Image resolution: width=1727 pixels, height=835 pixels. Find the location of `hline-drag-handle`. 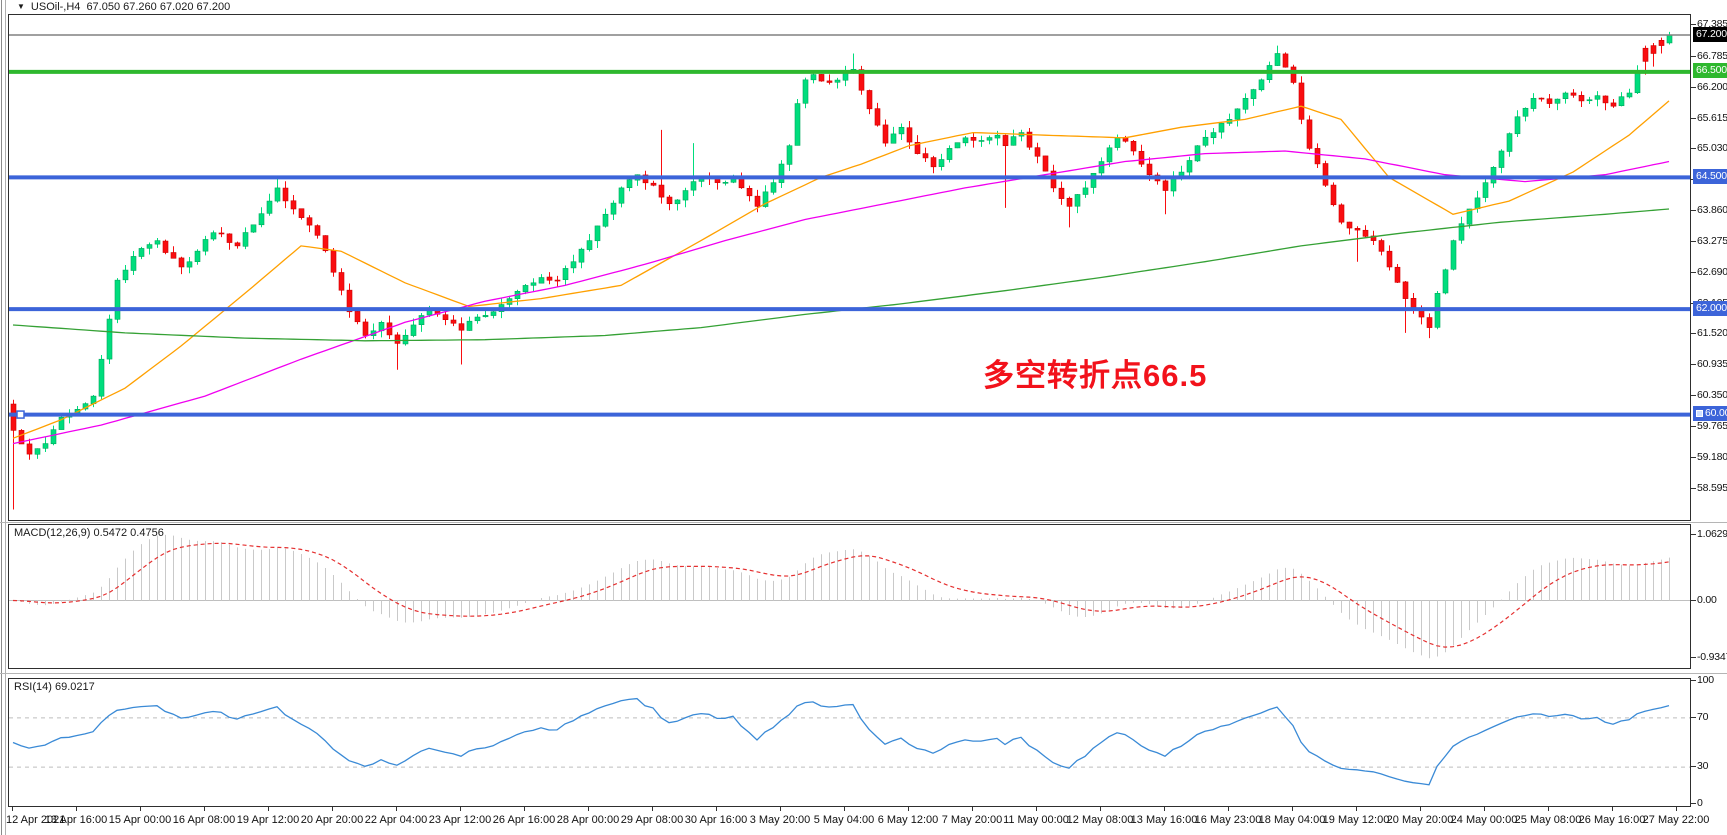

hline-drag-handle is located at coordinates (20, 414).